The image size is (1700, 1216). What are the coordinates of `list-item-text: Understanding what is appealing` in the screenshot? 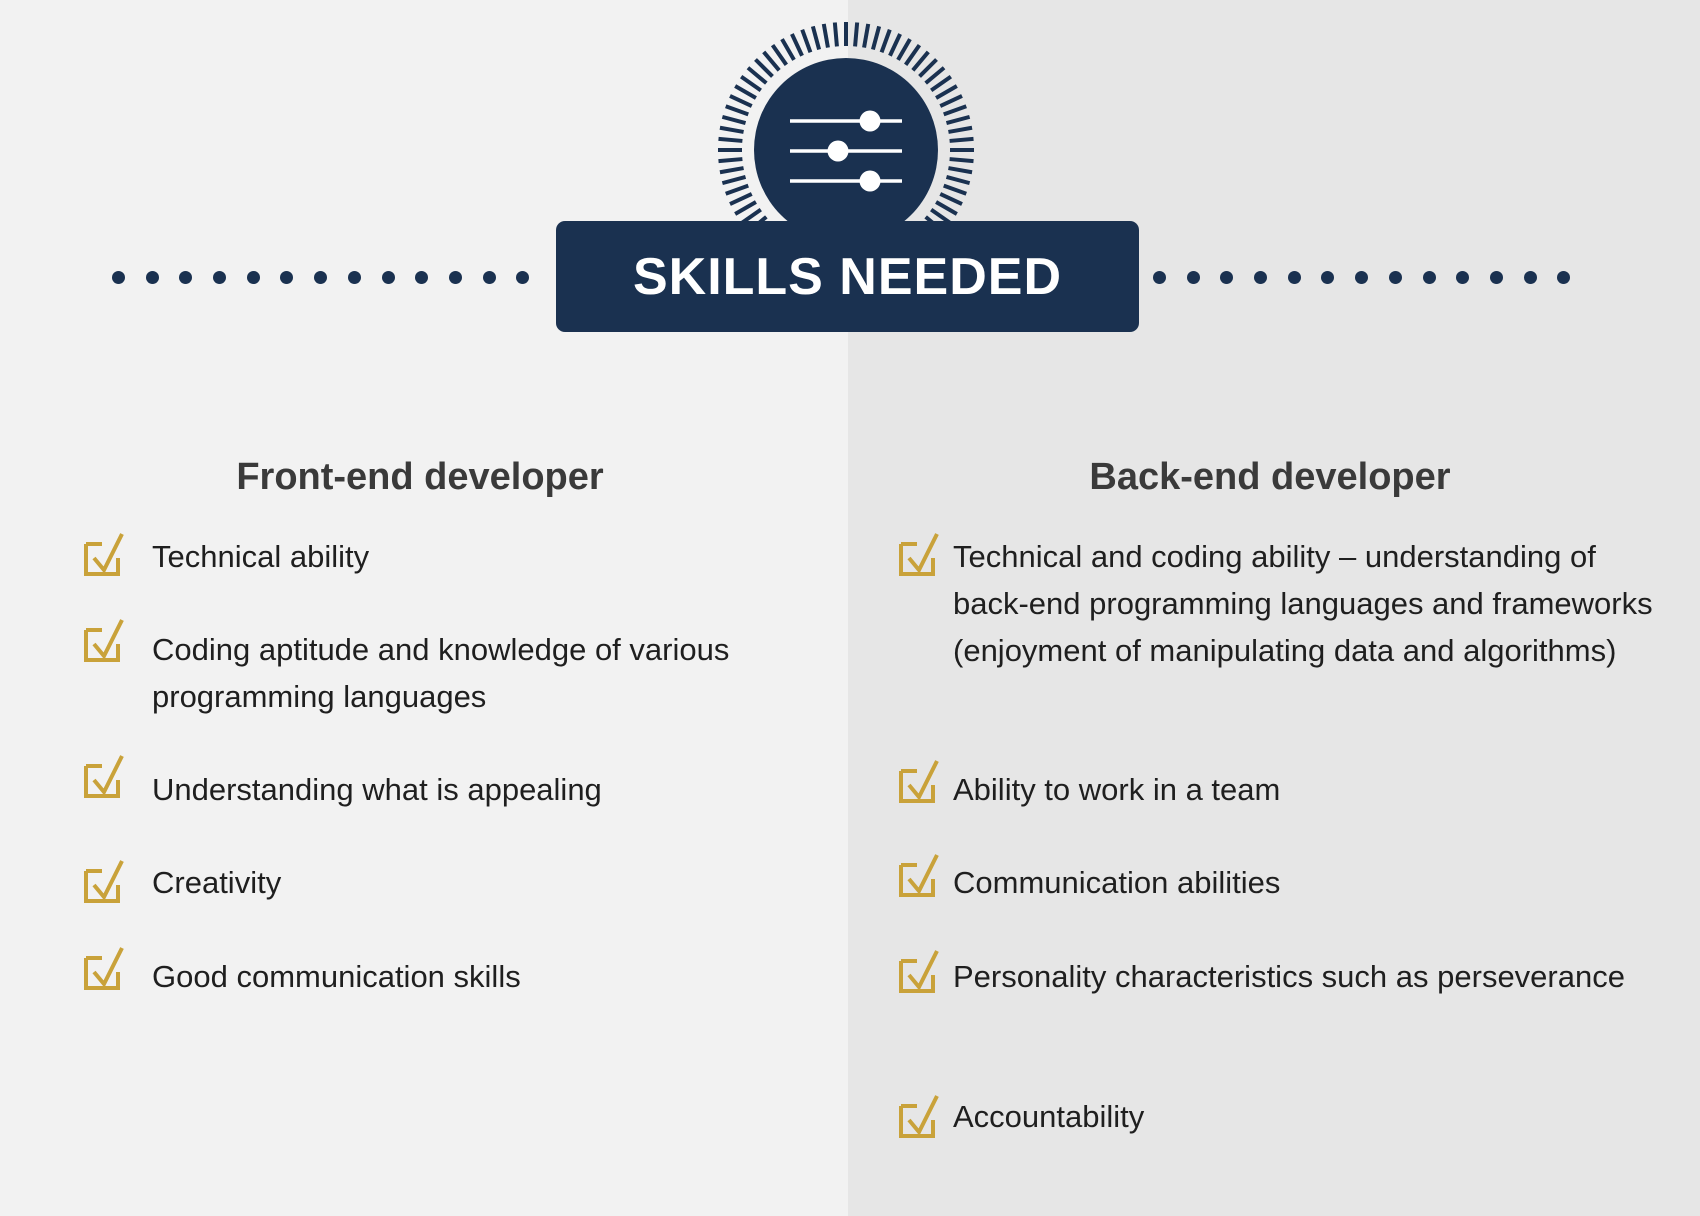 It's located at (377, 789).